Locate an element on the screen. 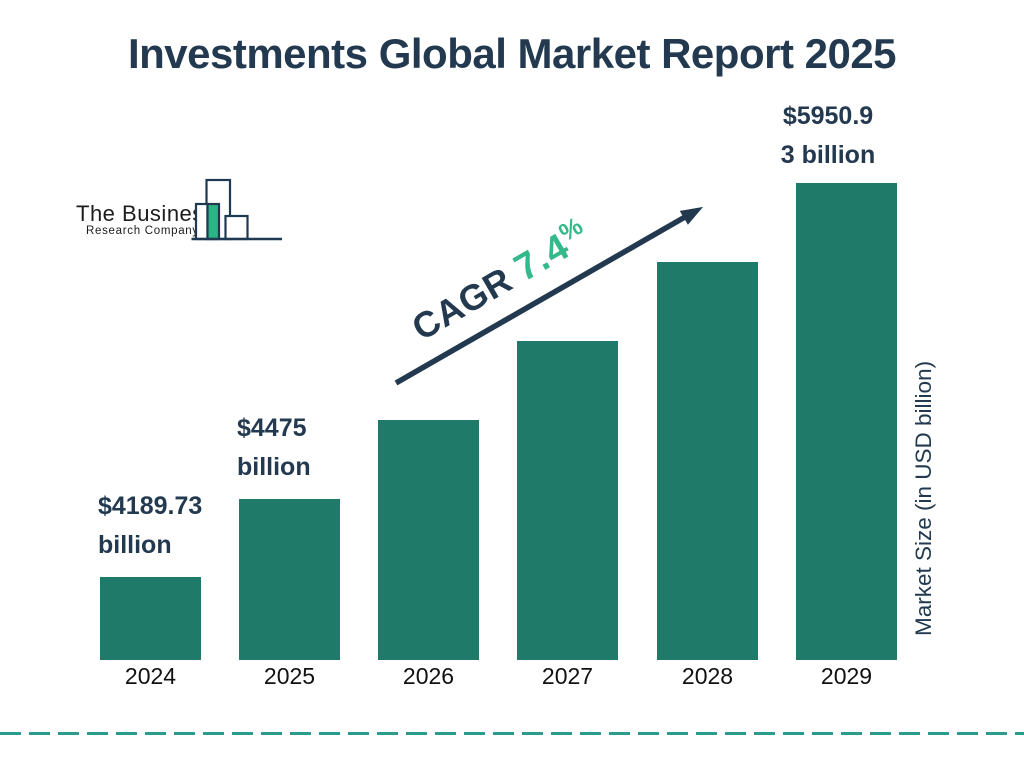 This screenshot has height=768, width=1024. bar-2026 is located at coordinates (428, 540).